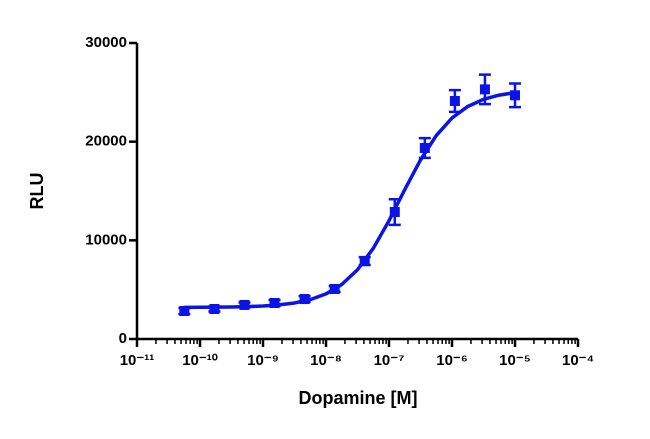  What do you see at coordinates (200, 360) in the screenshot?
I see `x-tick-label: 10⁻¹⁰` at bounding box center [200, 360].